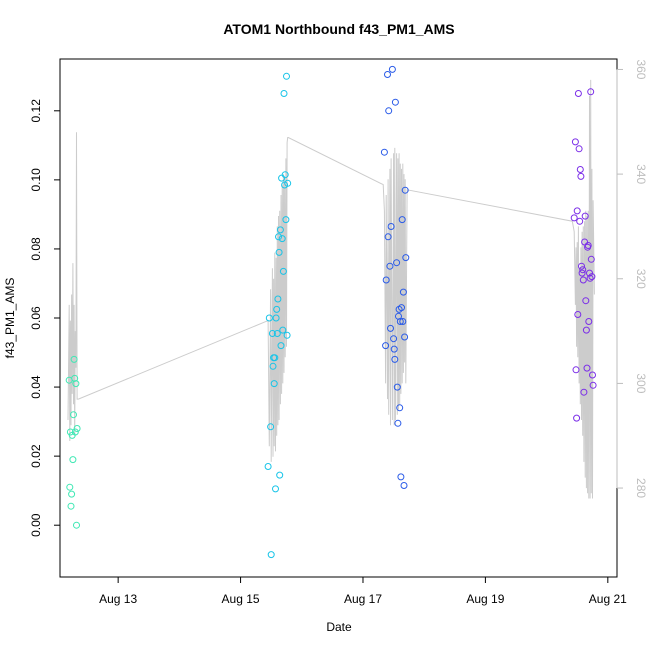 The height and width of the screenshot is (650, 650). I want to click on x-axis-label: Date, so click(339, 627).